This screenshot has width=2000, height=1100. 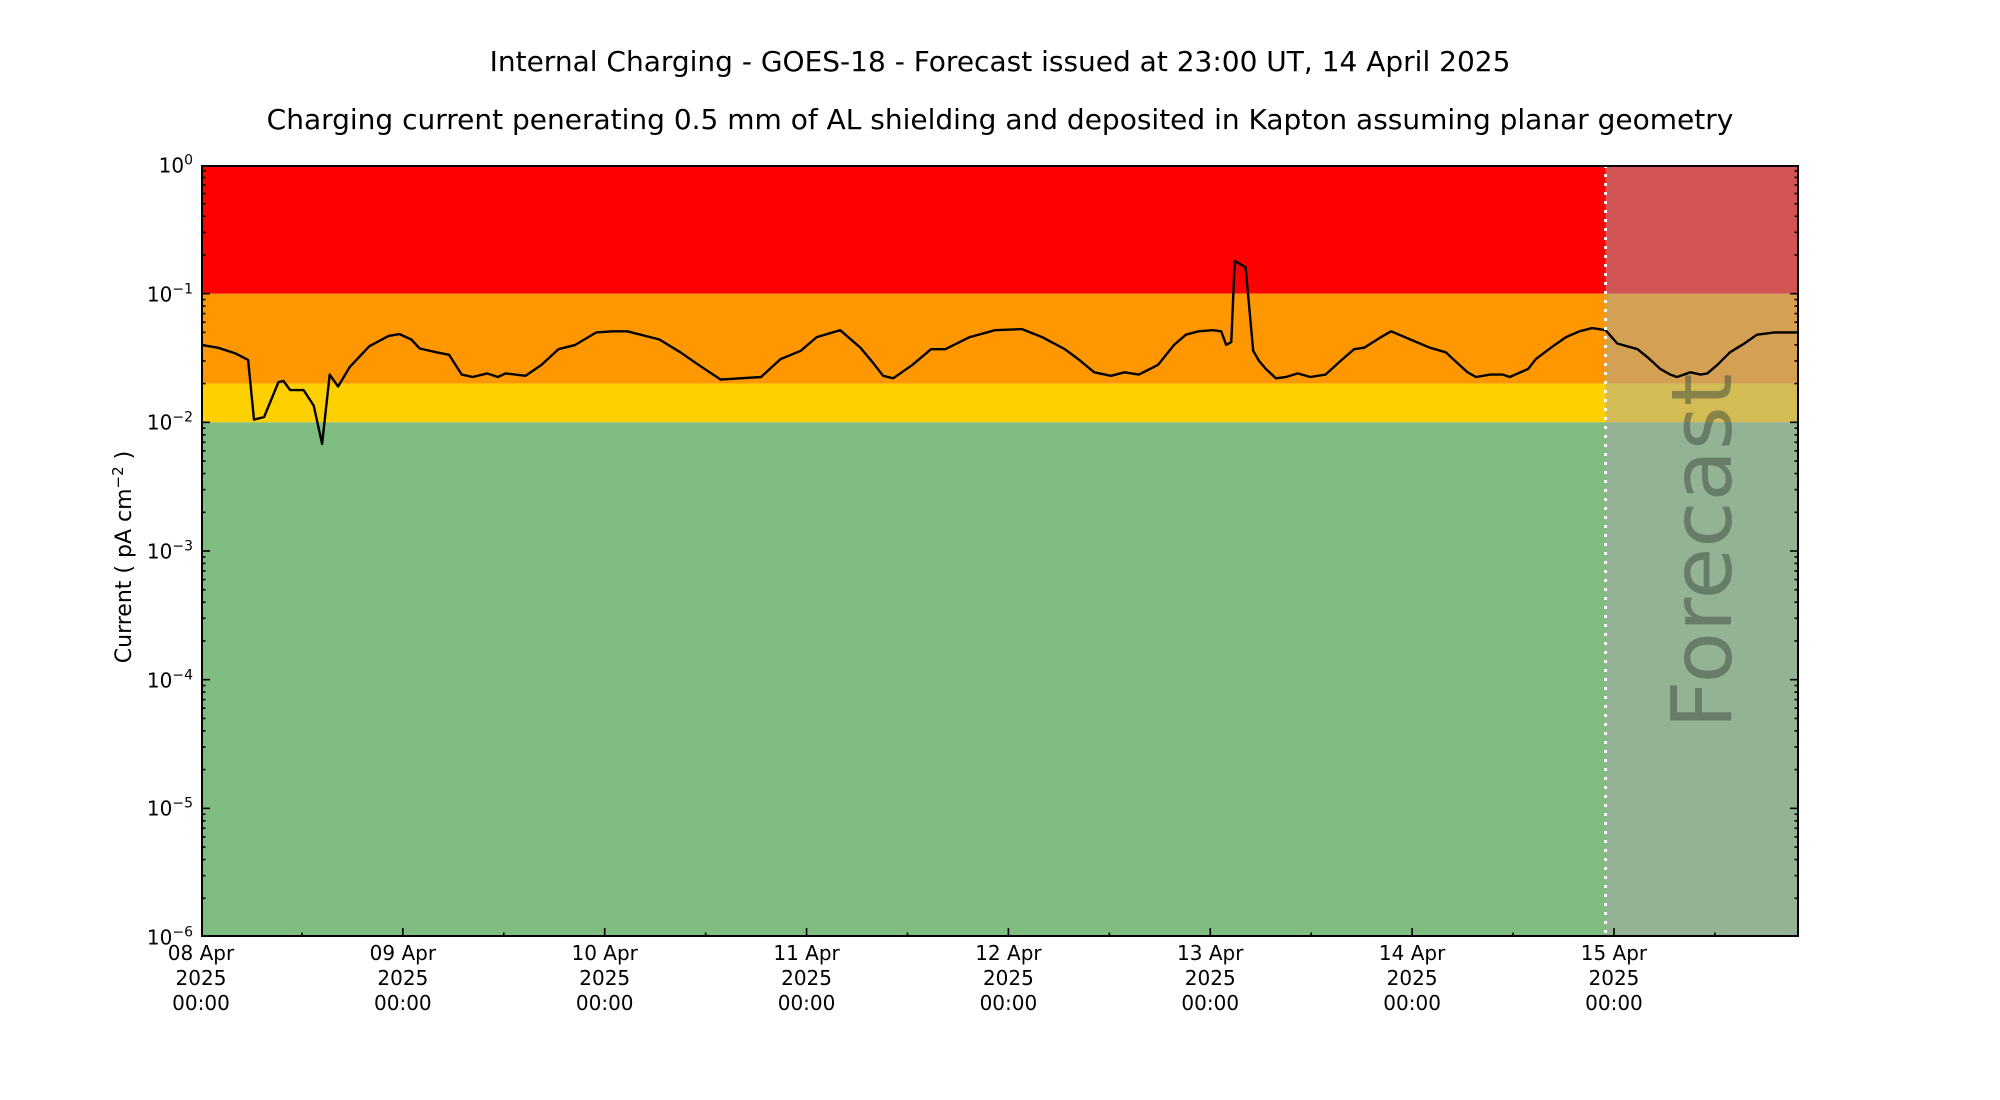 What do you see at coordinates (1000, 403) in the screenshot?
I see `band-yellow` at bounding box center [1000, 403].